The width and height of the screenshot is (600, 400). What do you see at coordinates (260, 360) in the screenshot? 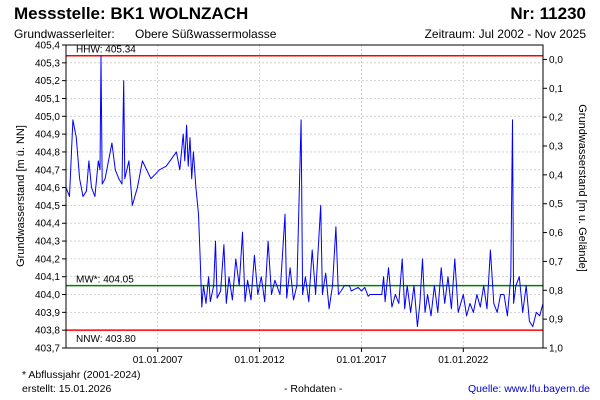
I see `tick-label-x: 01.01.2012` at bounding box center [260, 360].